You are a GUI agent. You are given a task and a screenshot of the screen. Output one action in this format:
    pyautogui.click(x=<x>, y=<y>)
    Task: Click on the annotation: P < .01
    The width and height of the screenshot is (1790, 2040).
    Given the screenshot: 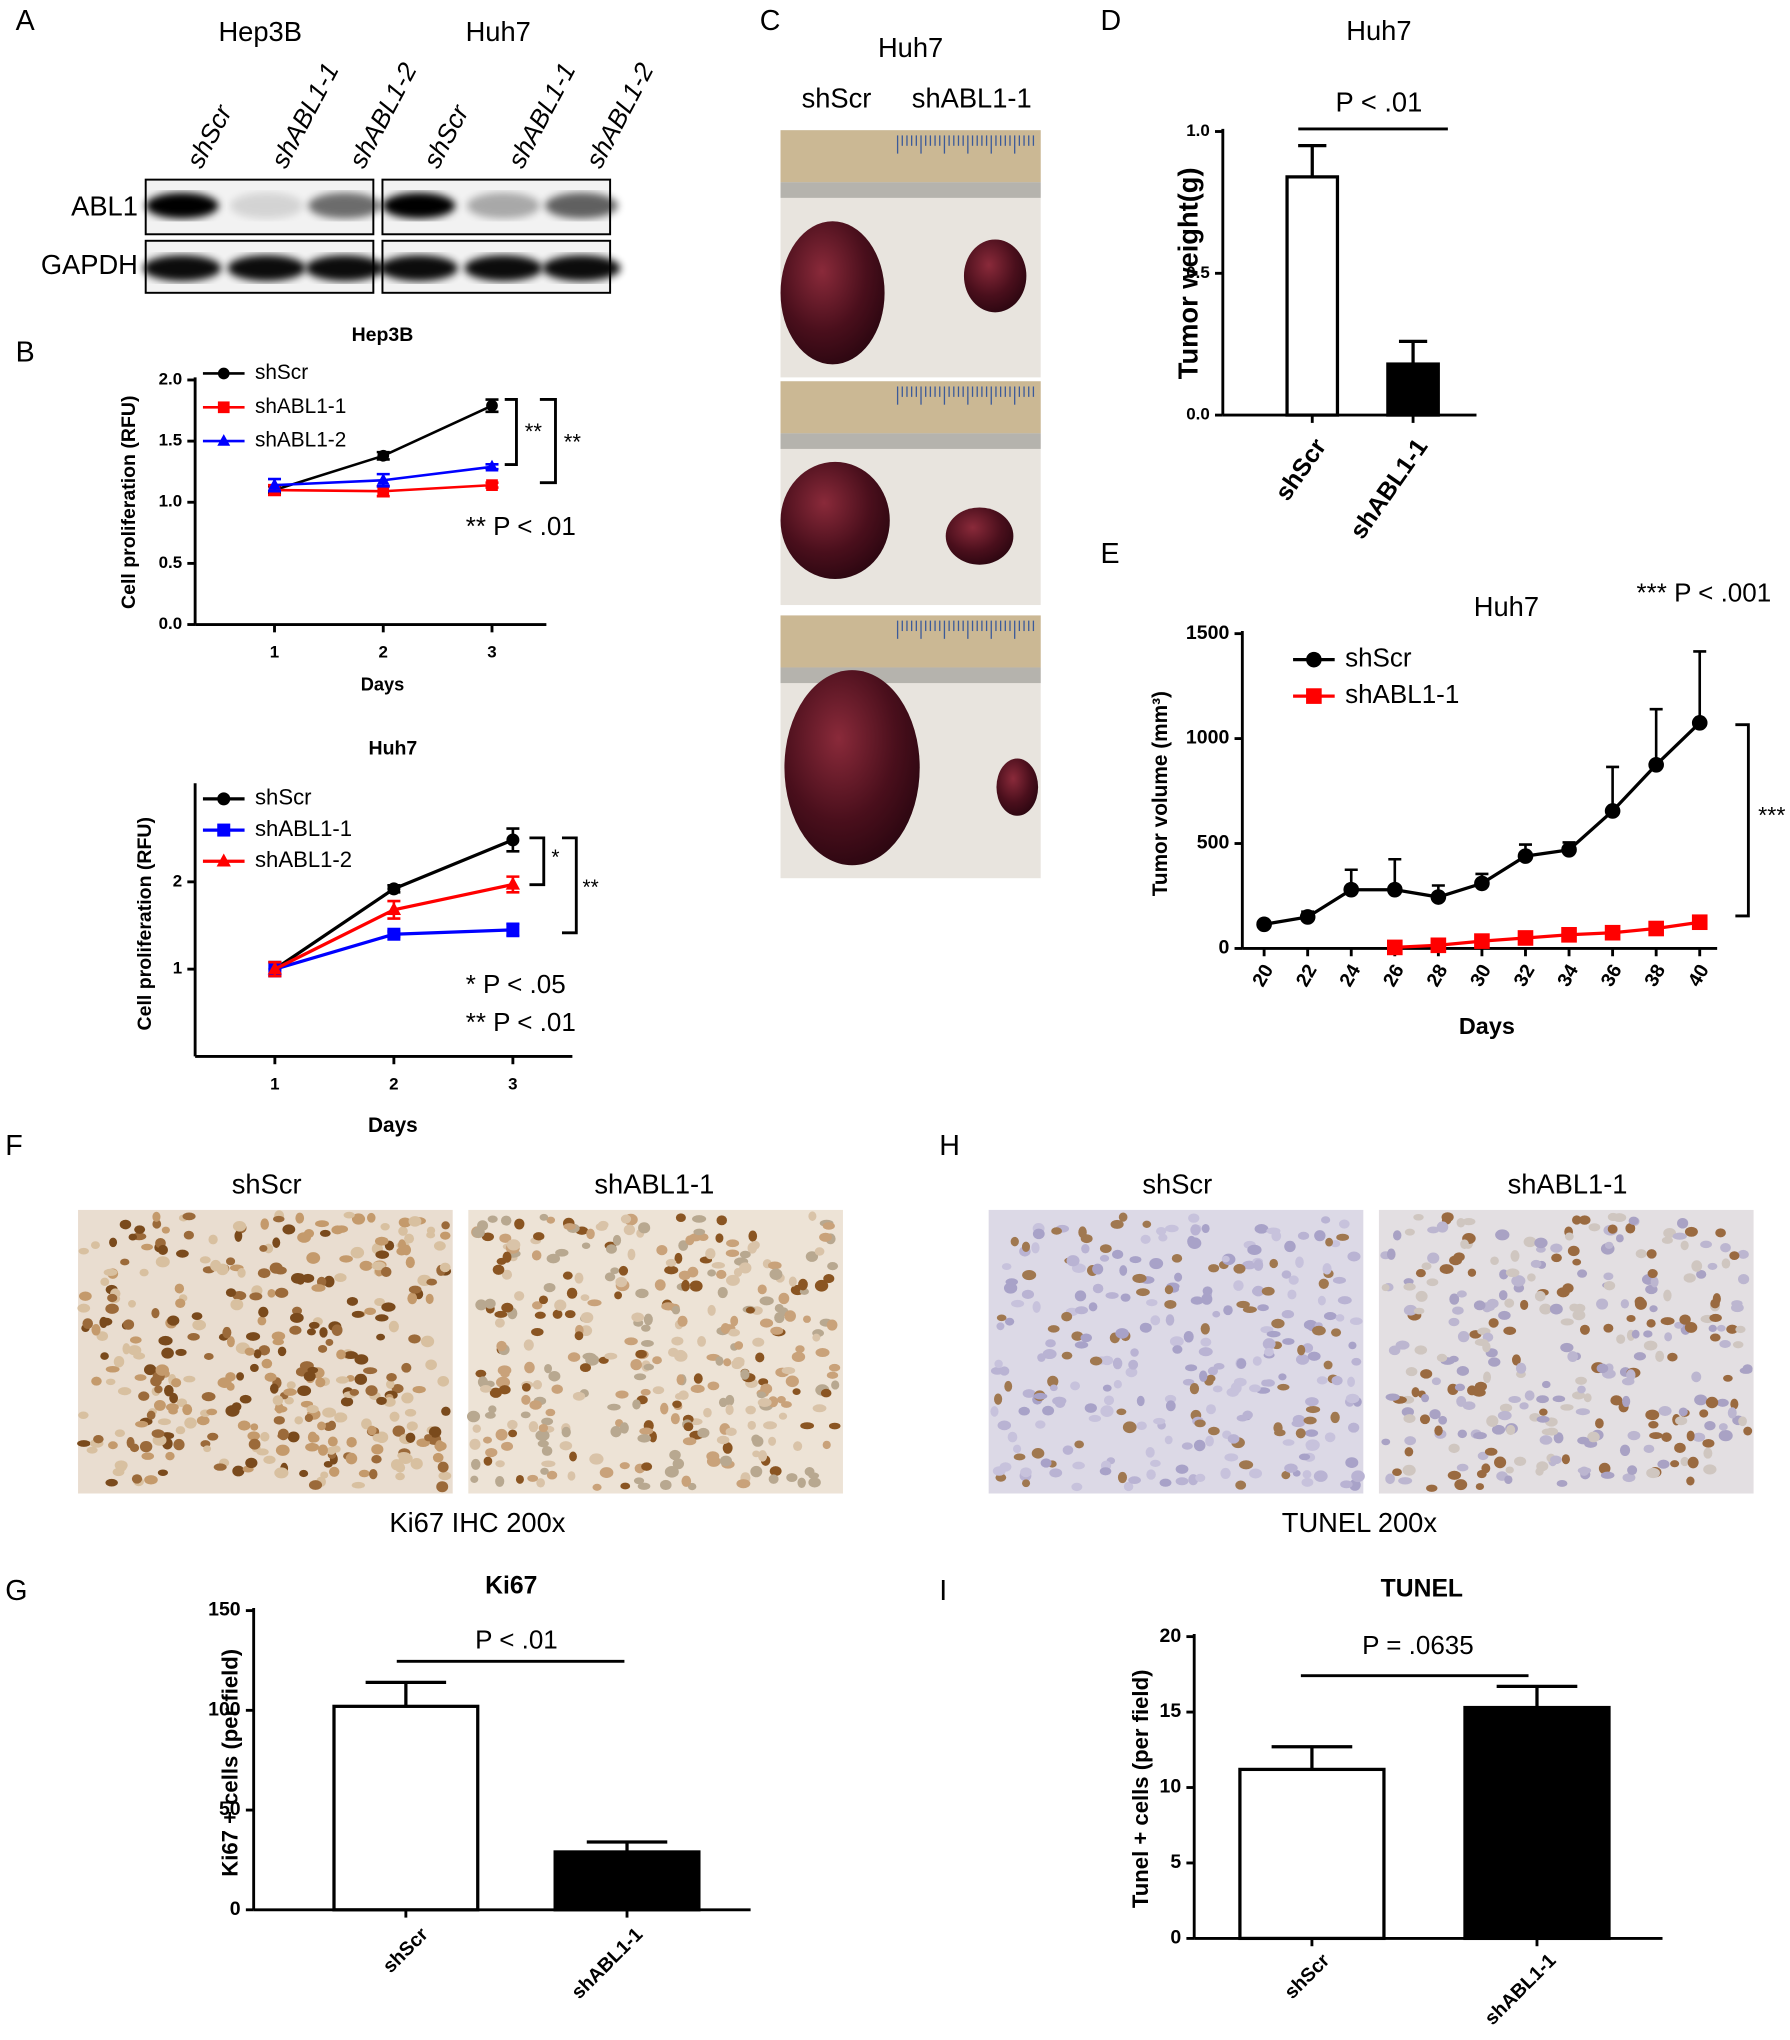 What is the action you would take?
    pyautogui.click(x=516, y=1640)
    